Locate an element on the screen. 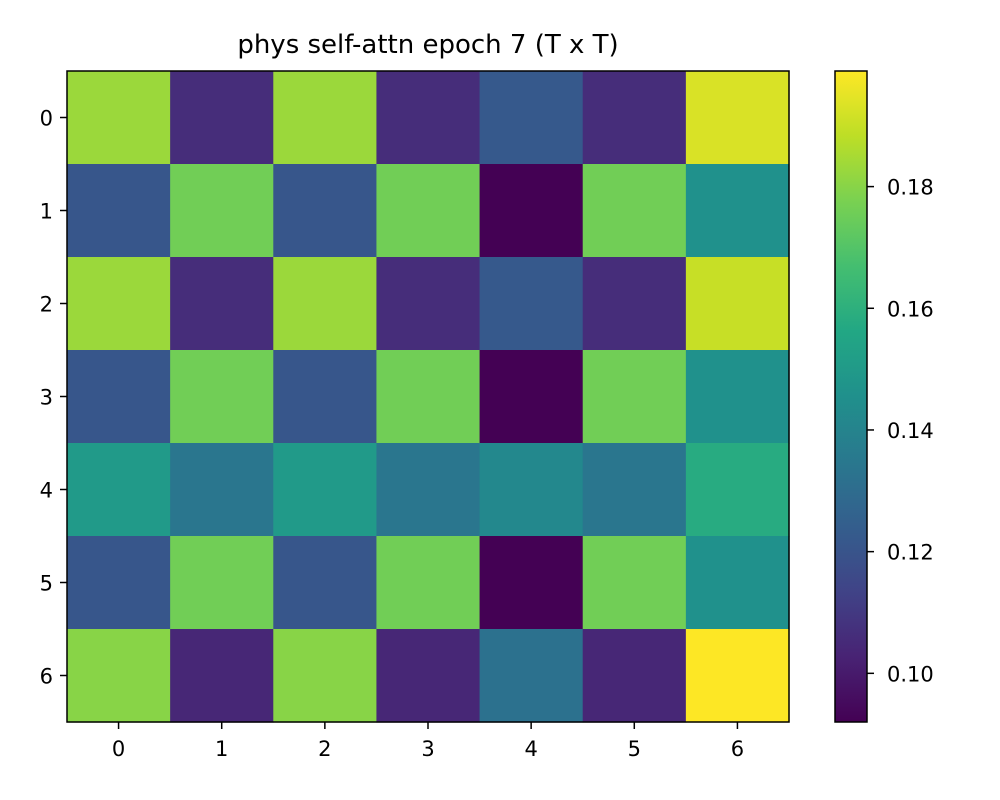 Image resolution: width=1000 pixels, height=800 pixels. y-tick-label: 3 is located at coordinates (46, 398).